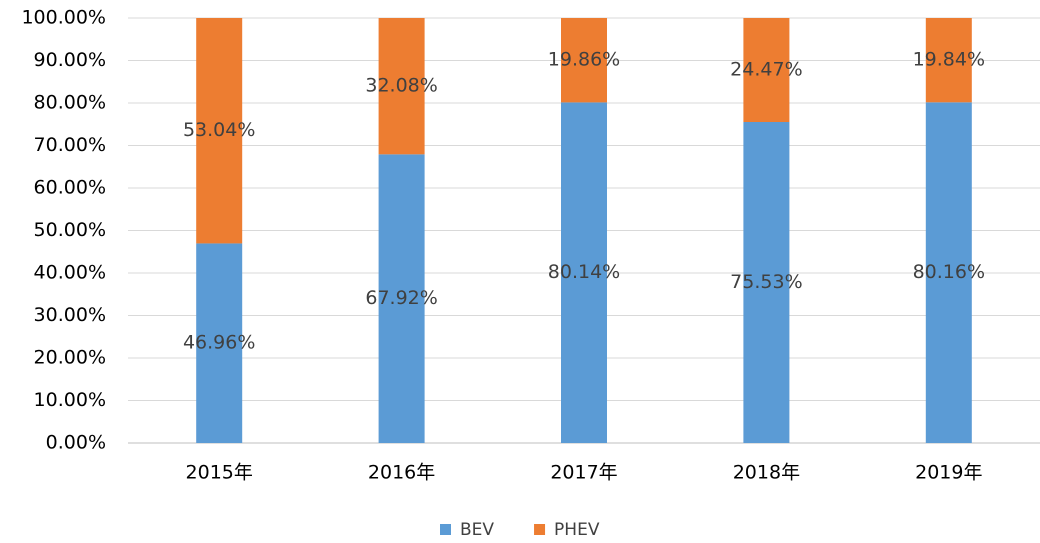  What do you see at coordinates (766, 473) in the screenshot?
I see `x-tick-label: 2018年` at bounding box center [766, 473].